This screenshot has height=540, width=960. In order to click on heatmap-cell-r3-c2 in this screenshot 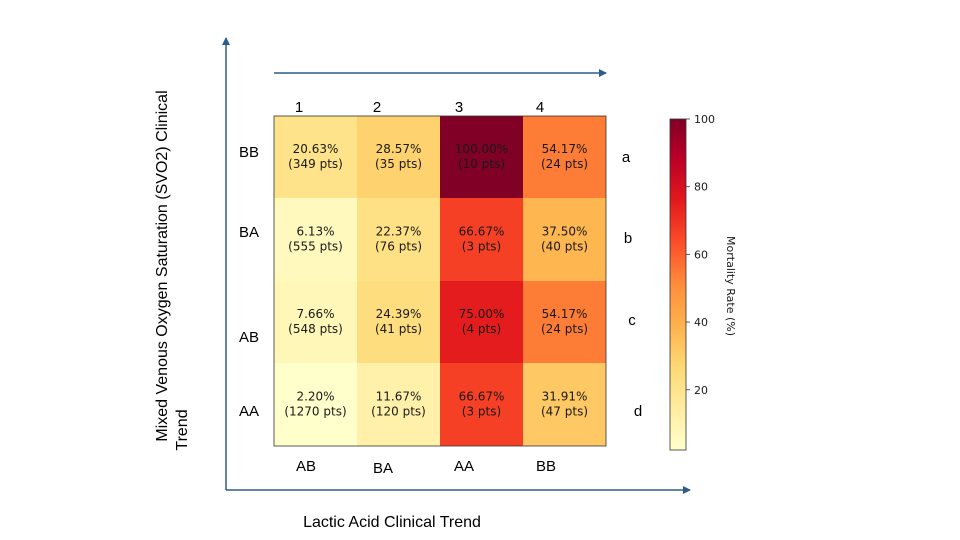, I will do `click(398, 322)`.